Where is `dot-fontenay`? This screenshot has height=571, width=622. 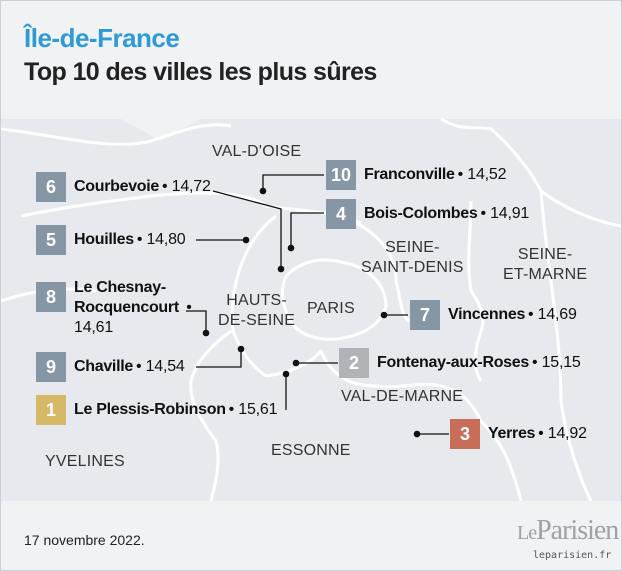 dot-fontenay is located at coordinates (296, 363).